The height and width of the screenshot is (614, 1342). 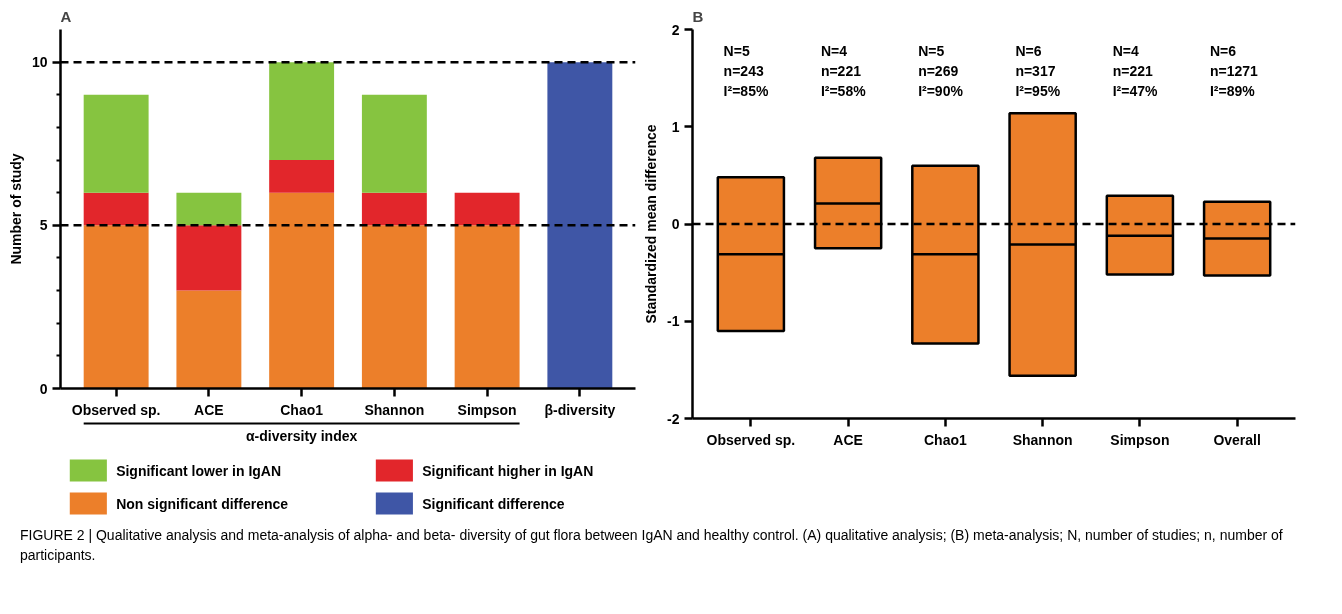 What do you see at coordinates (675, 29) in the screenshot?
I see `y-tick-label: 2` at bounding box center [675, 29].